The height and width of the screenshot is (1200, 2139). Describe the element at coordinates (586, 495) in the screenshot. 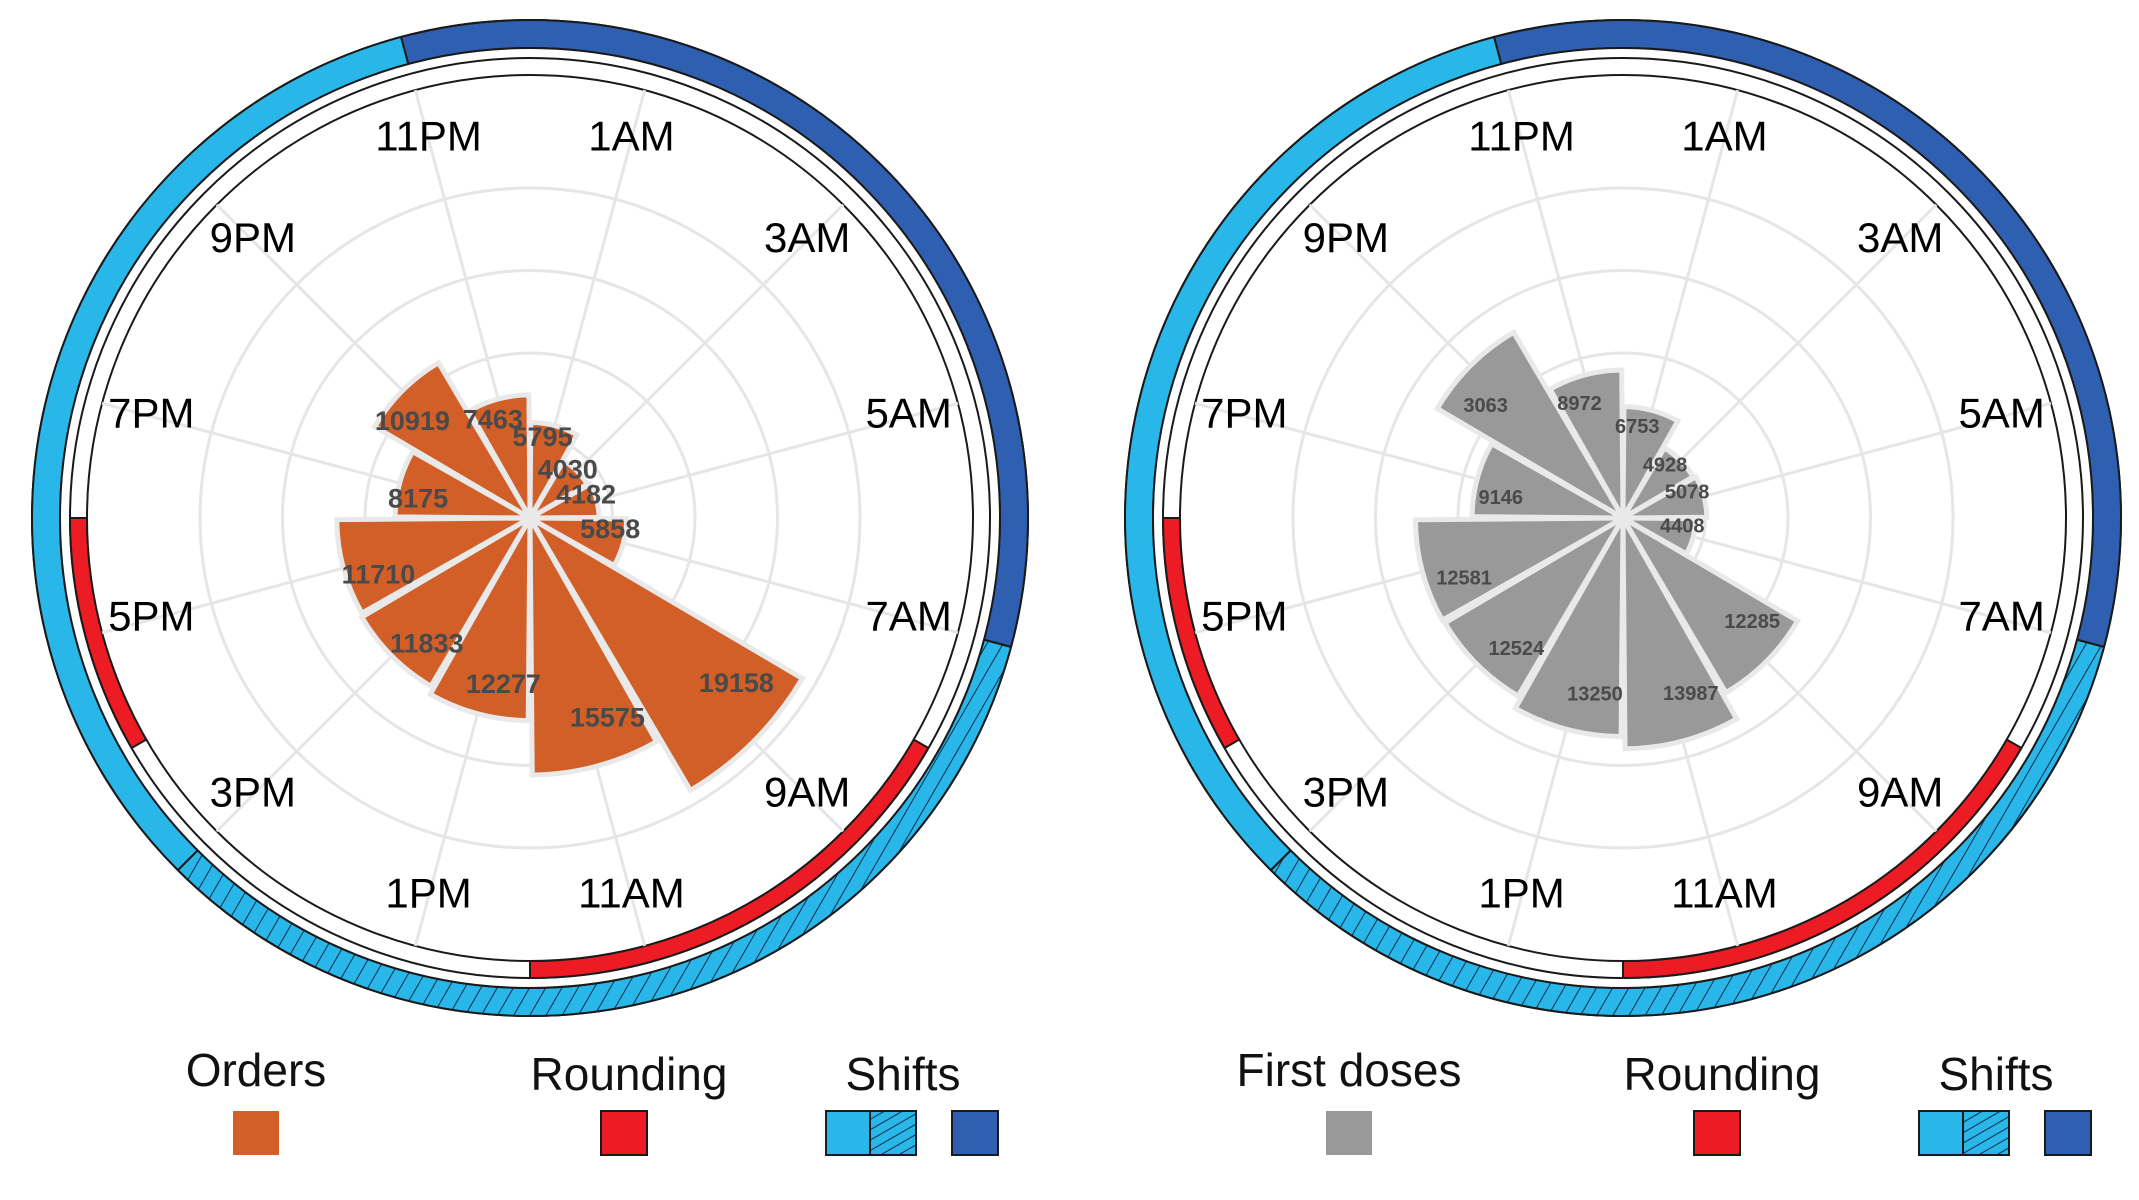

I see `value-label-5AM: 4182` at that location.